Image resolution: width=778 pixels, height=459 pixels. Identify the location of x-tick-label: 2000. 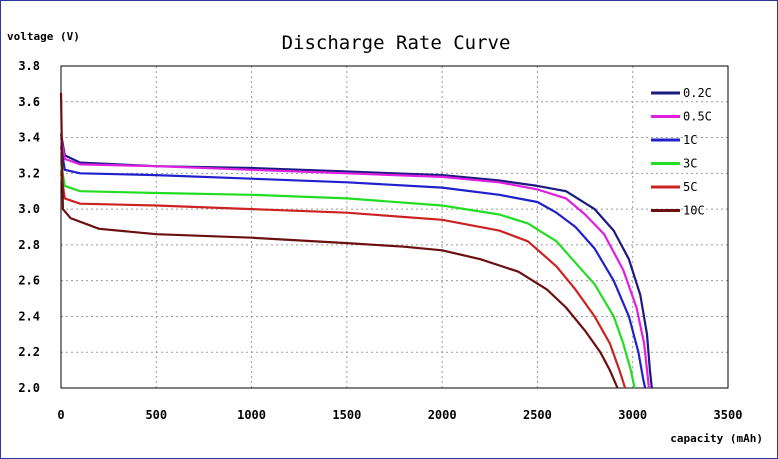
(442, 415).